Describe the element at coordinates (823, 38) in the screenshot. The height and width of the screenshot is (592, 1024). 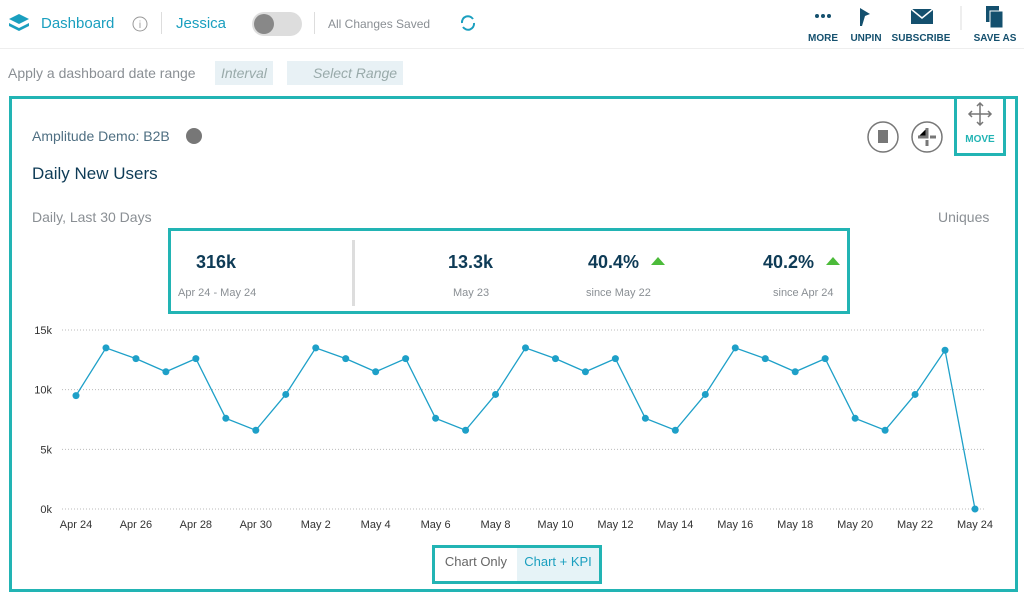
I see `action-more: MORE` at that location.